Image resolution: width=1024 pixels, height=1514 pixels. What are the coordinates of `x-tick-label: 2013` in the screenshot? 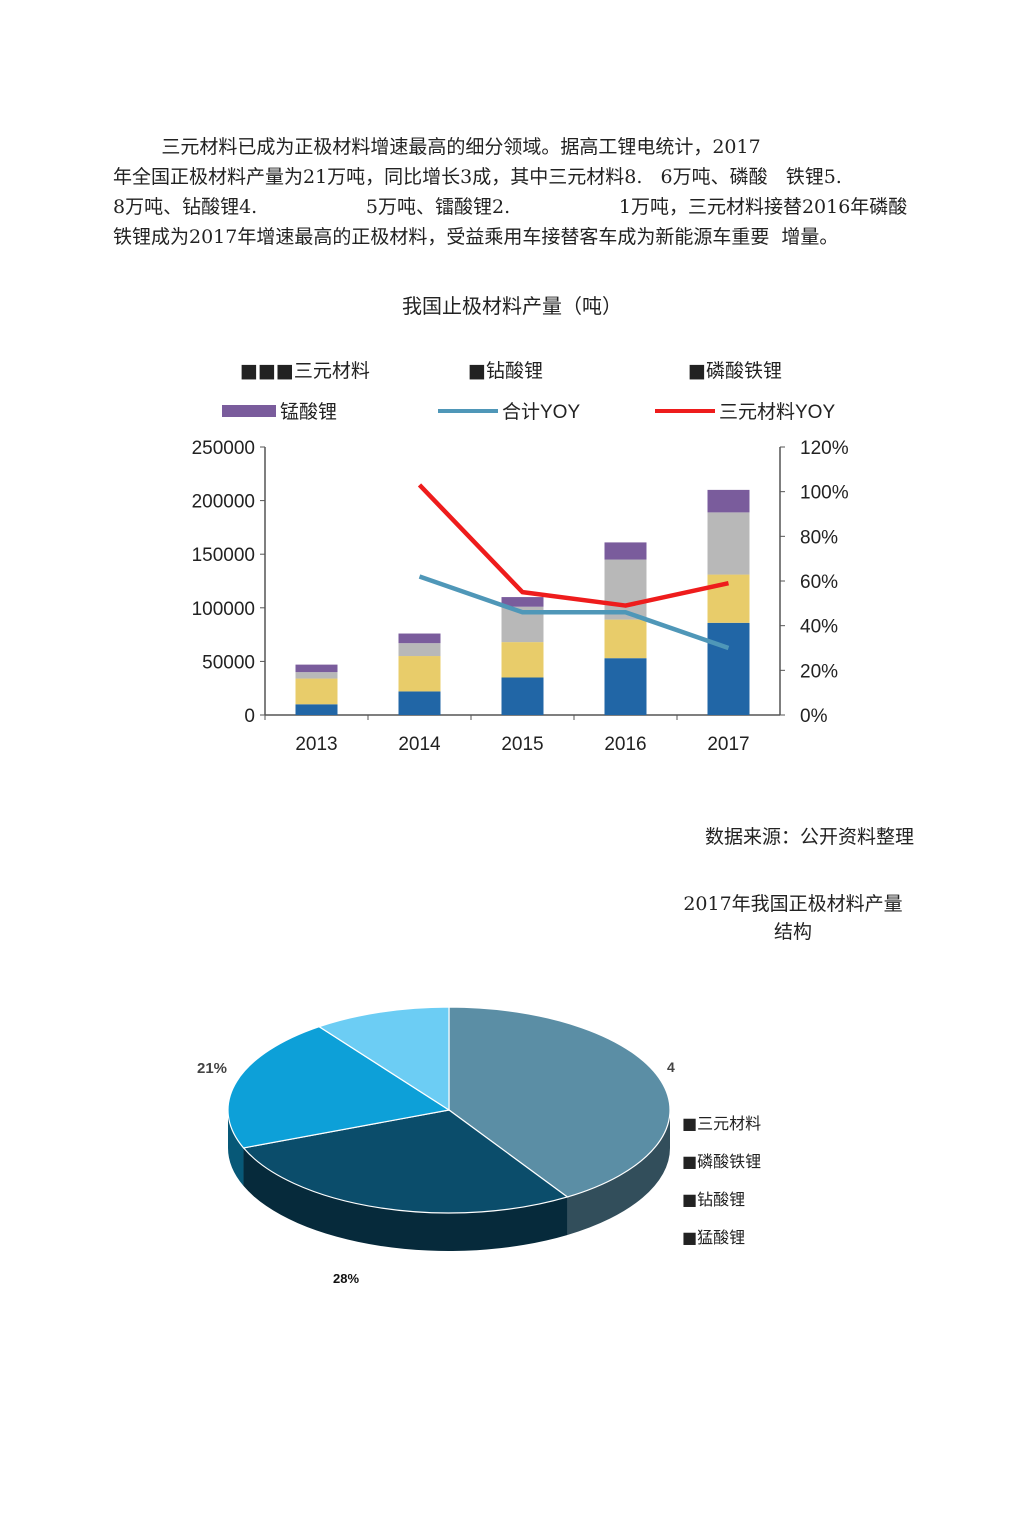 It's located at (316, 744).